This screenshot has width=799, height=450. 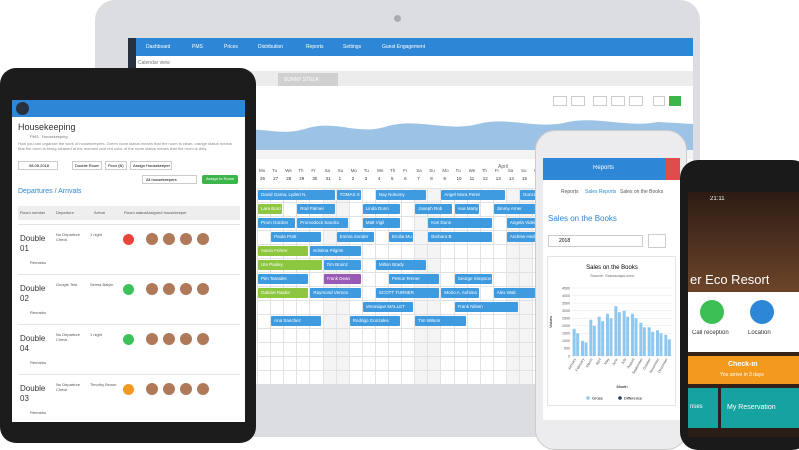 What do you see at coordinates (381, 209) in the screenshot?
I see `booking: Linda Dunn` at bounding box center [381, 209].